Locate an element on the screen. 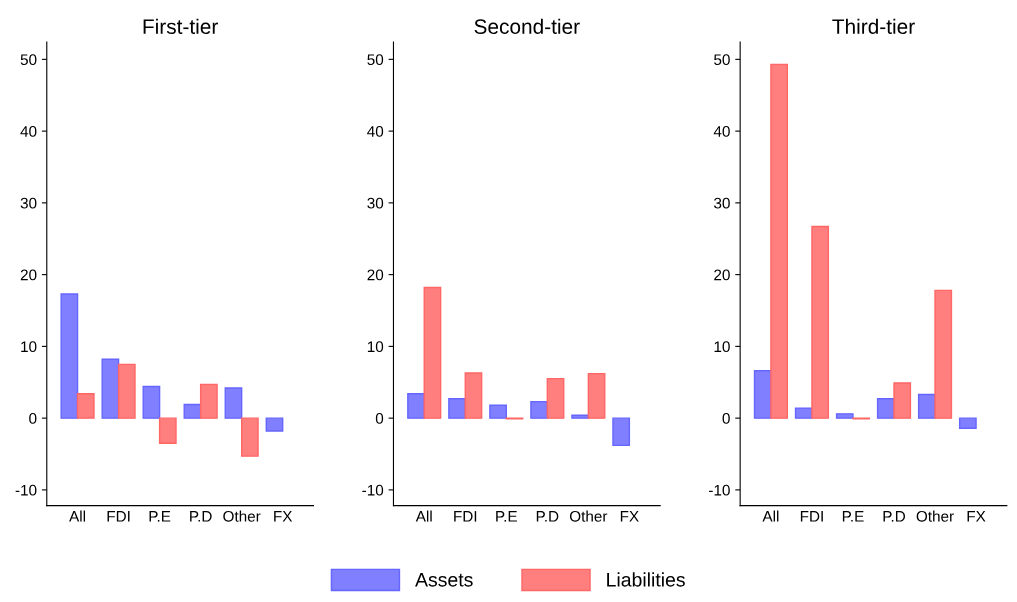  legend-label: Liabilities is located at coordinates (646, 579).